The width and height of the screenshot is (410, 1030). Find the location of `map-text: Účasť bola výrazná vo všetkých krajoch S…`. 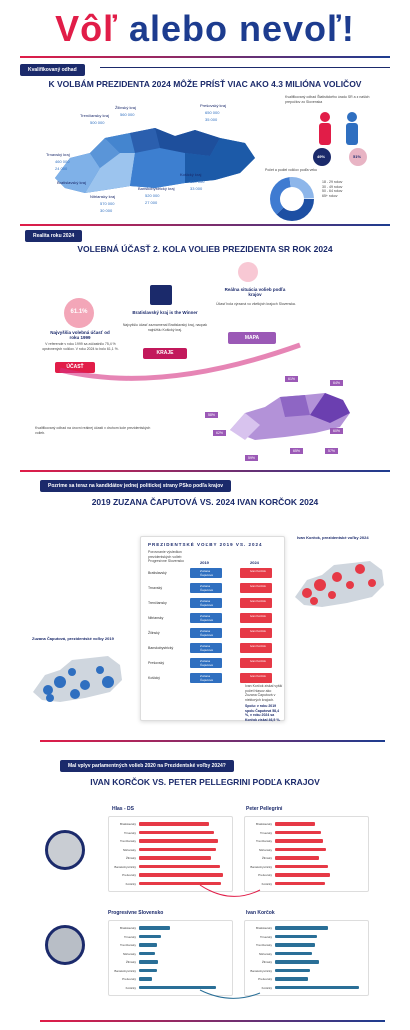

map-text: Účasť bola výrazná vo všetkých krajoch S… is located at coordinates (256, 304).